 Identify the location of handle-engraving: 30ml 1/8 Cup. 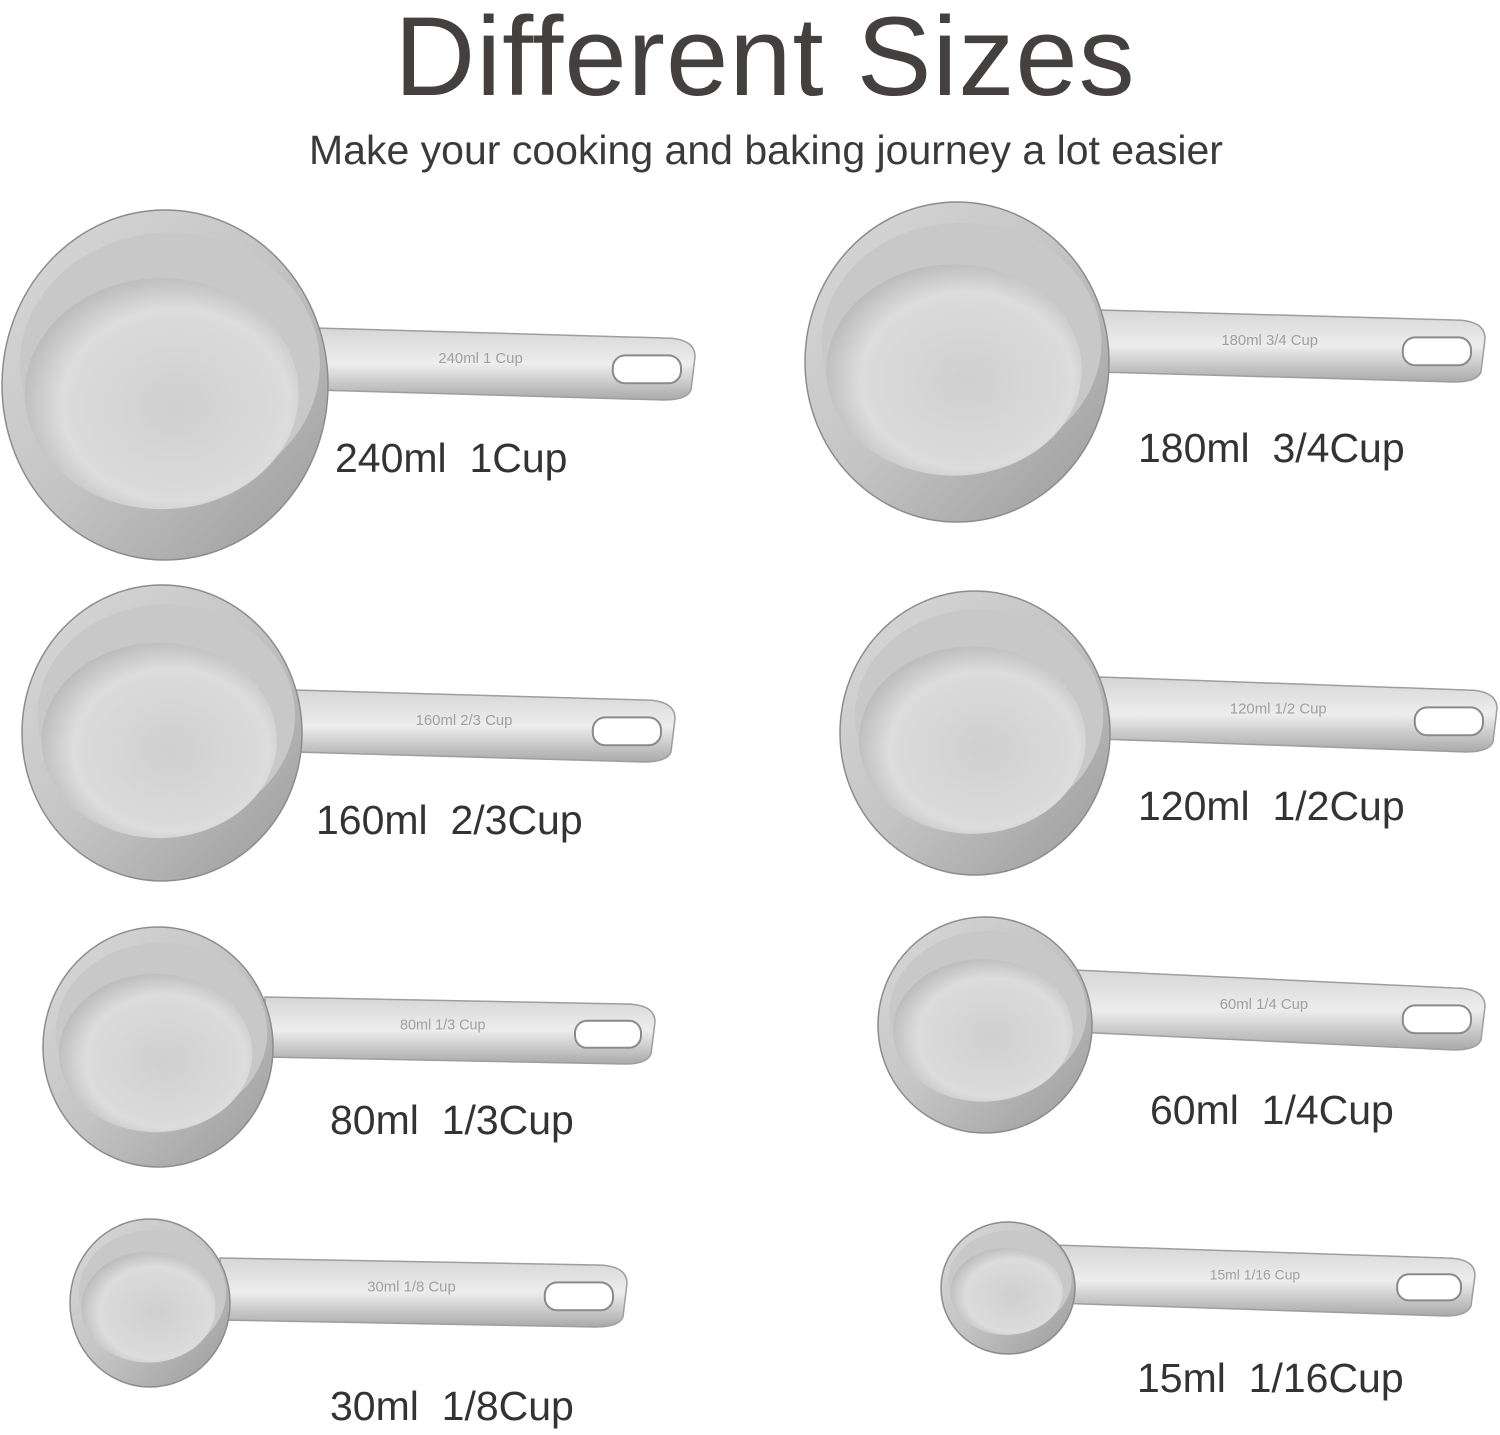
(411, 1287).